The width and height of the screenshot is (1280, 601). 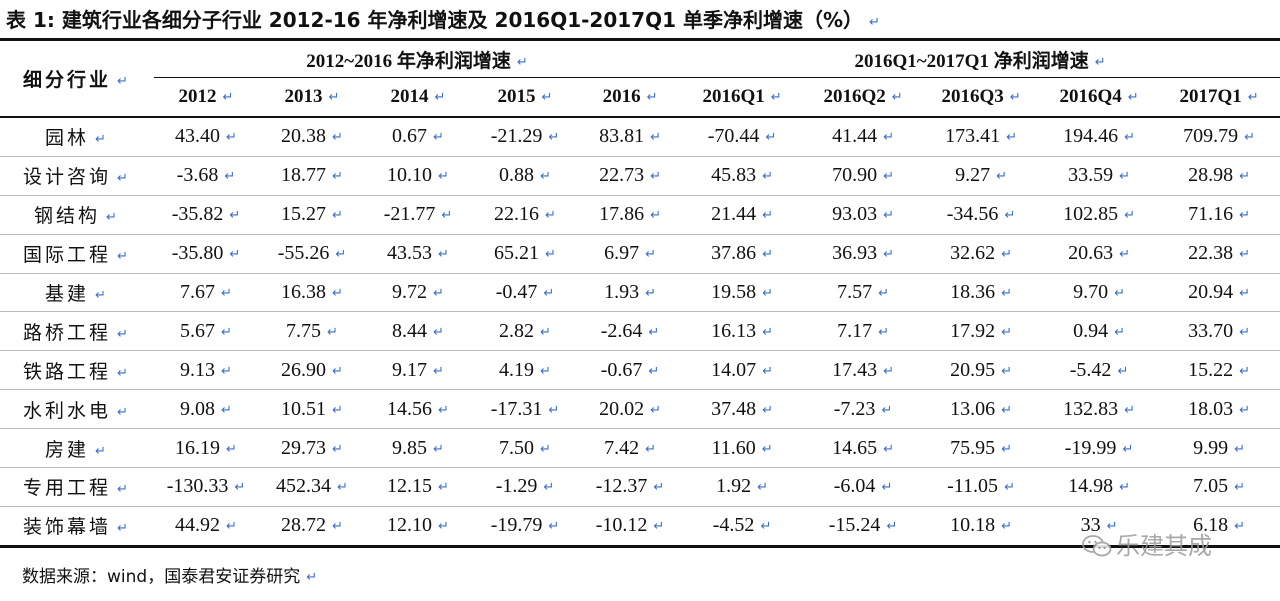 I want to click on group-header-annual: 2012~2016 年净利润增速 ↵, so click(x=417, y=59).